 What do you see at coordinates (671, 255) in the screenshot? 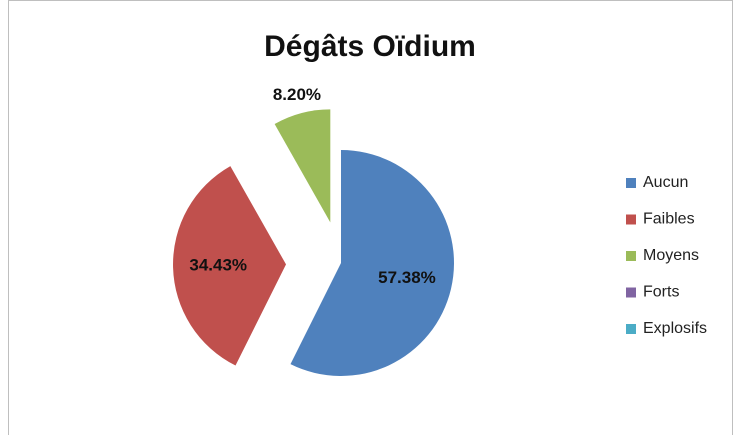
I see `legend-label: Moyens` at bounding box center [671, 255].